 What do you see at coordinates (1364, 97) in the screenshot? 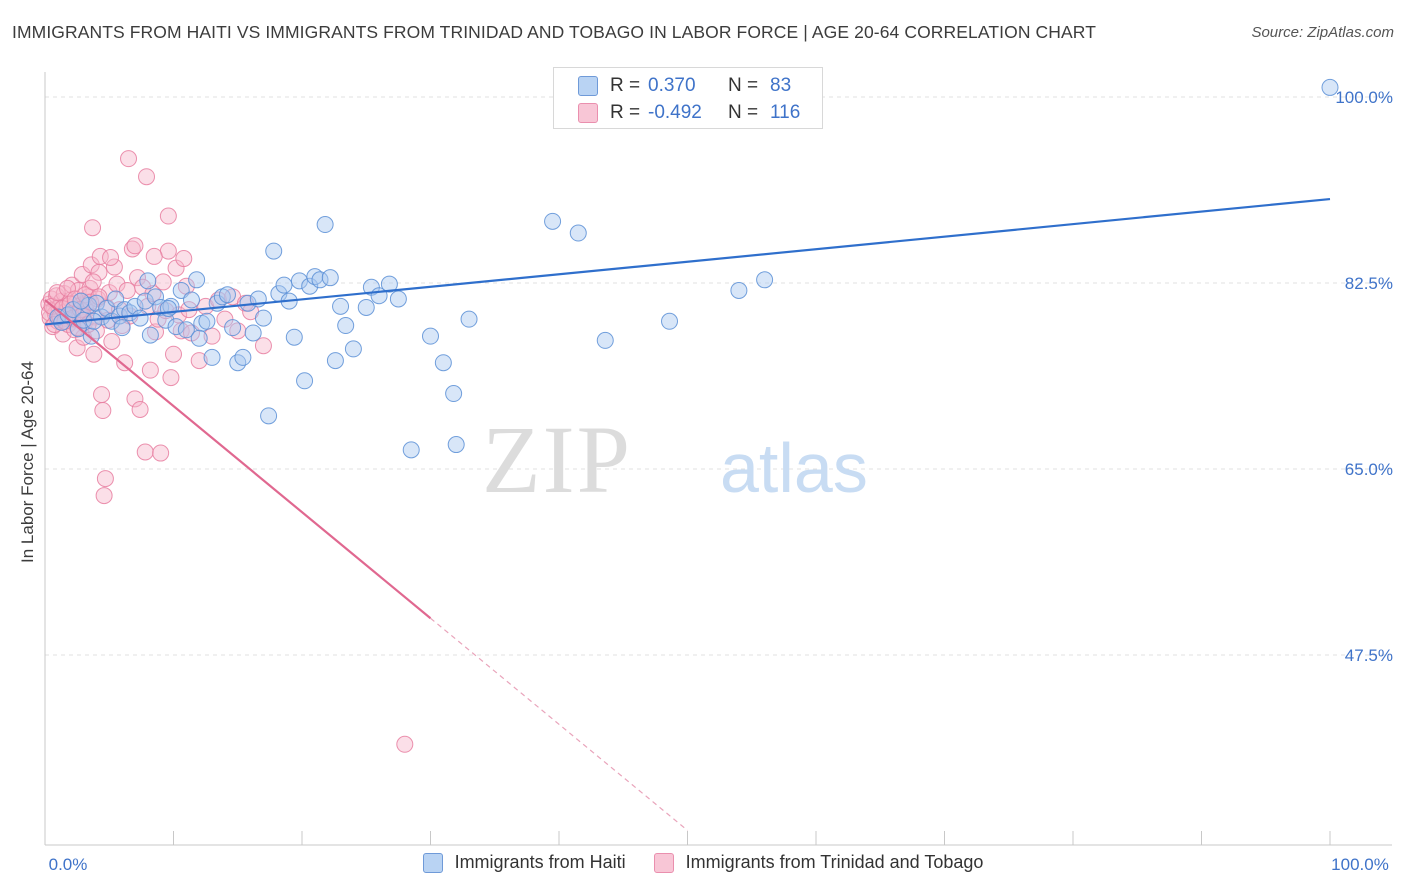
I see `y-tick-label-0: 100.0%` at bounding box center [1364, 97].